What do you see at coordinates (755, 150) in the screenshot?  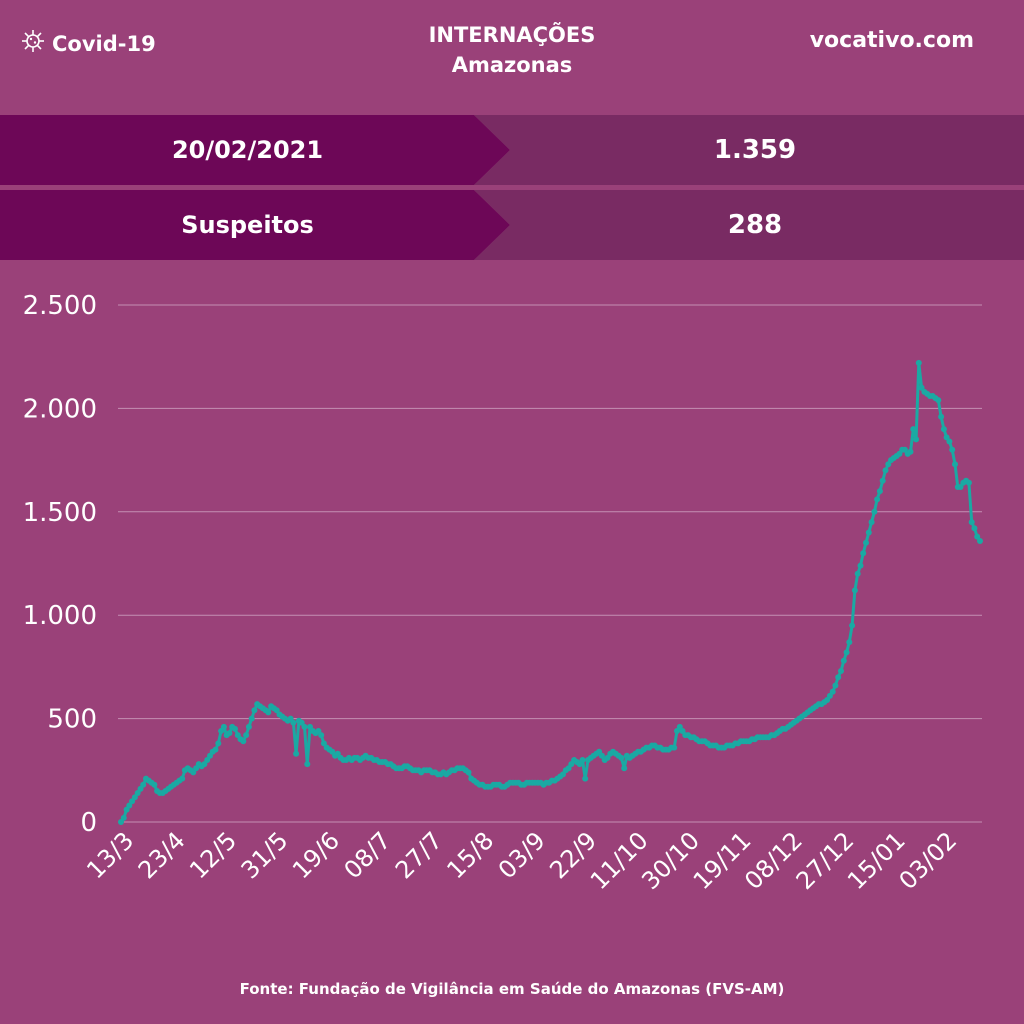 I see `summary-total: 1.359` at bounding box center [755, 150].